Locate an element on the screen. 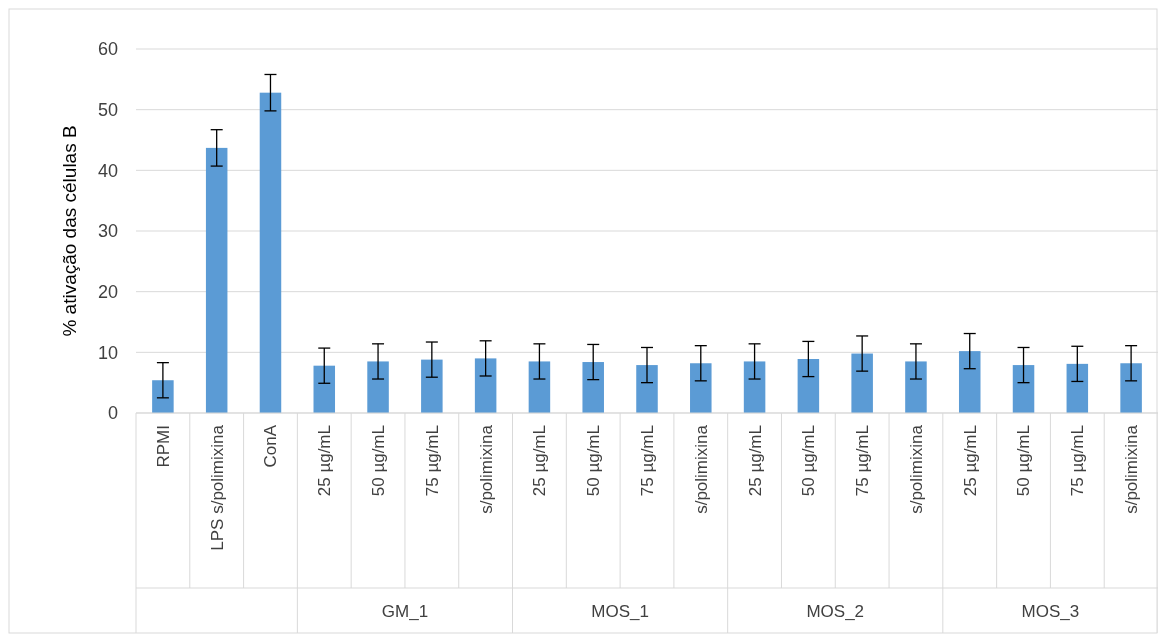 This screenshot has width=1170, height=634. y-axis-title: % ativação das células B is located at coordinates (69, 231).